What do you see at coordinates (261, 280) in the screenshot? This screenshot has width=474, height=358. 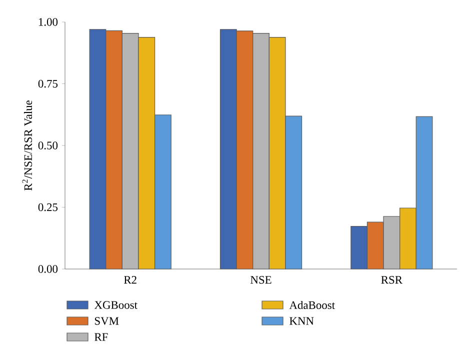 I see `x-tick-label: NSE` at bounding box center [261, 280].